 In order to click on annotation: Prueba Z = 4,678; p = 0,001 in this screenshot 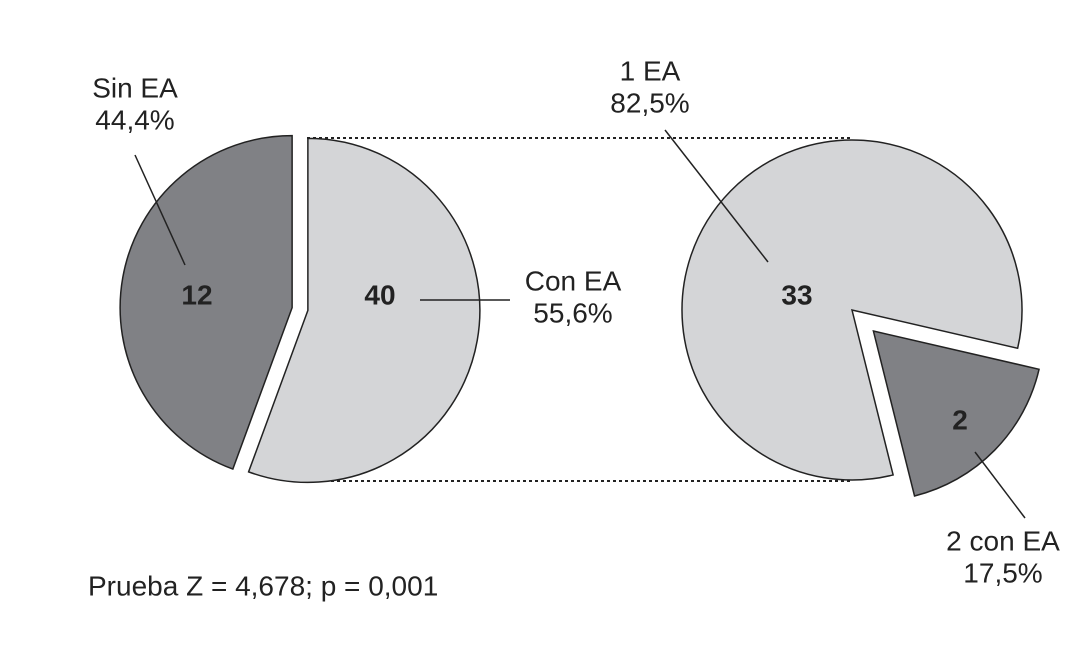, I will do `click(263, 585)`.